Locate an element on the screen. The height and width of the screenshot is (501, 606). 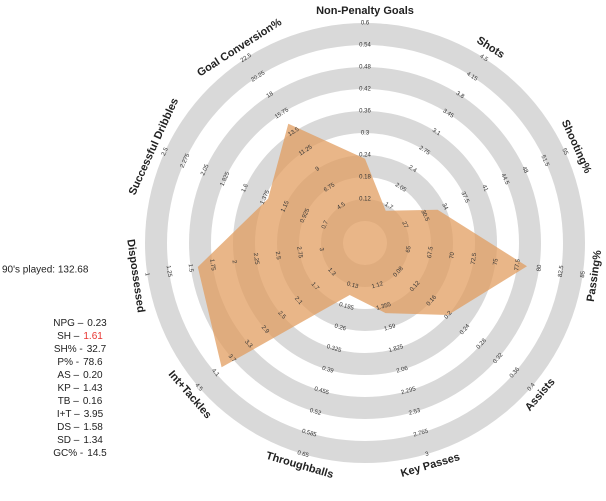
stat-line: SH% - 32.7 is located at coordinates (80, 349).